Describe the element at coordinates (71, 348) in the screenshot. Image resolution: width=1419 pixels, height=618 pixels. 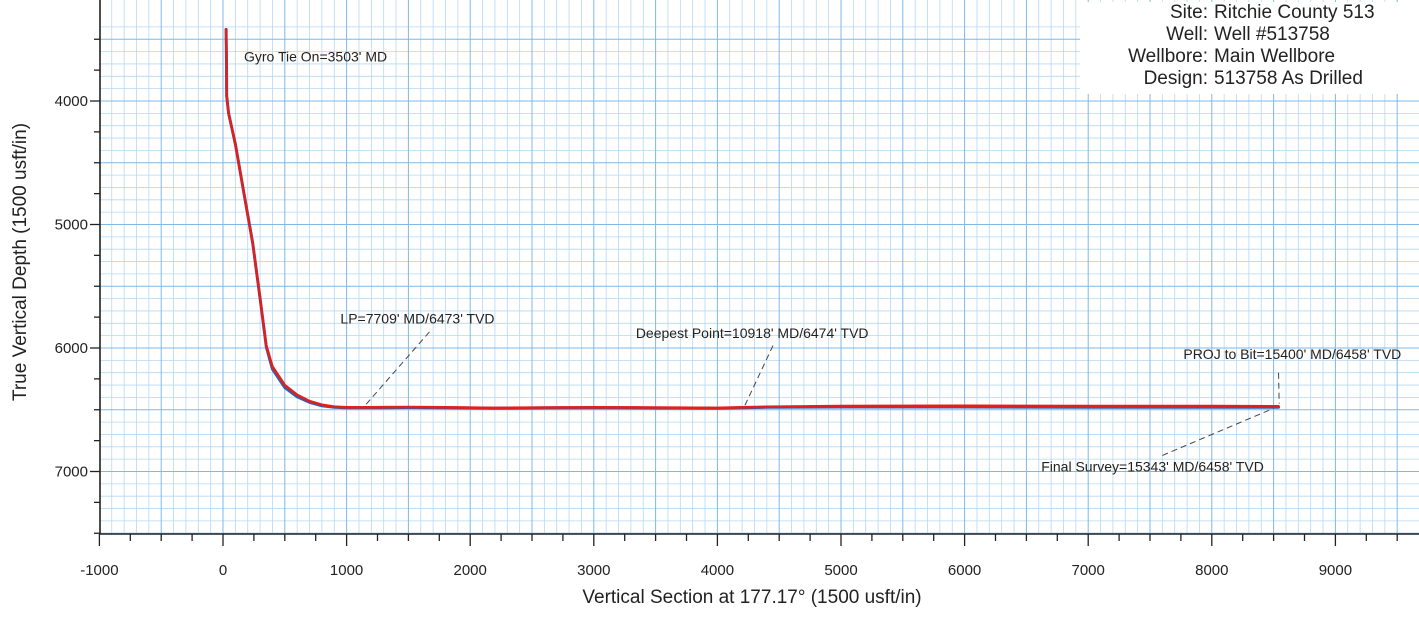
I see `y-tick-label: 6000` at that location.